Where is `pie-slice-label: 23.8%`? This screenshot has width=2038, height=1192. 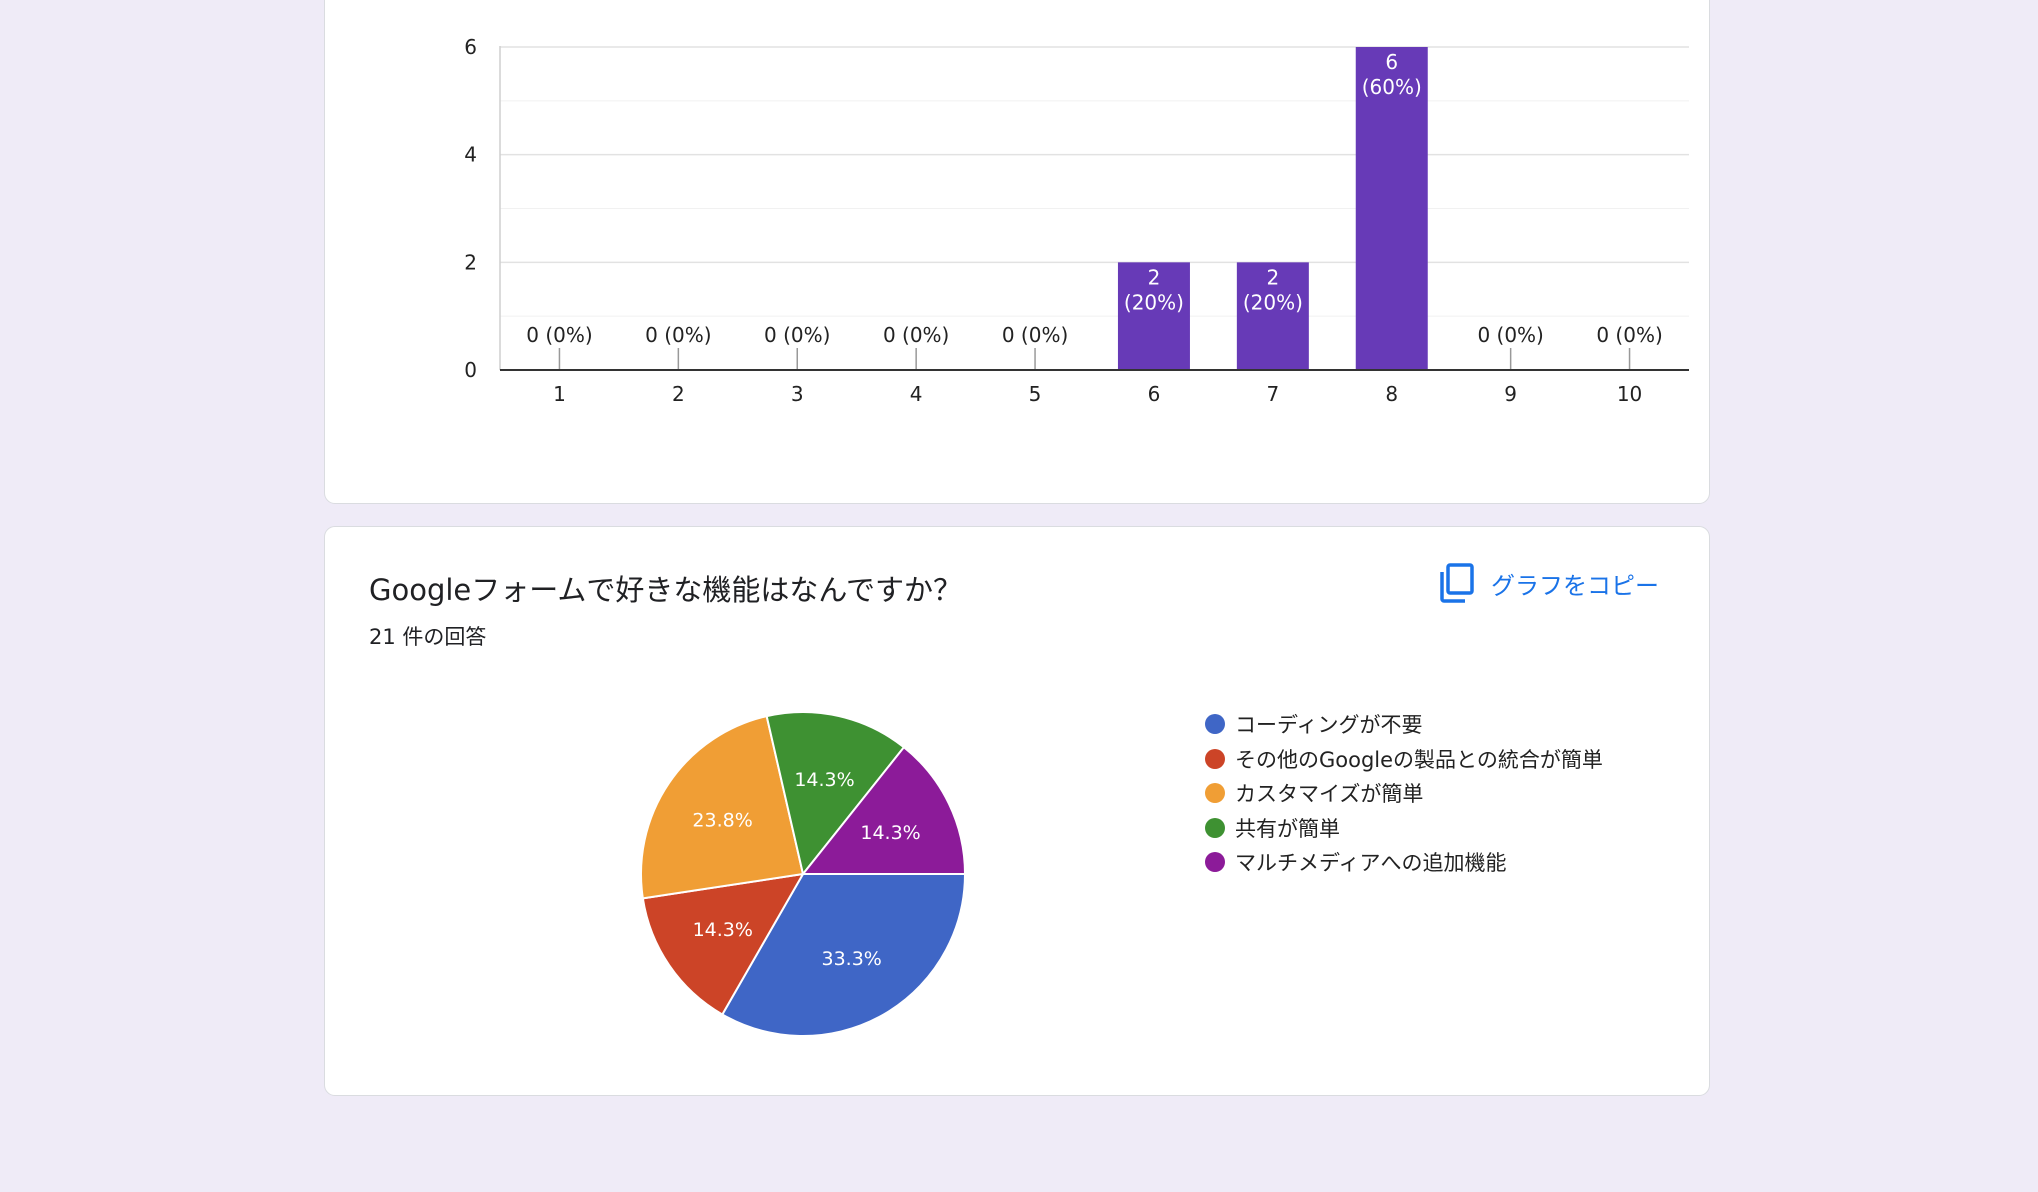
pie-slice-label: 23.8% is located at coordinates (722, 820).